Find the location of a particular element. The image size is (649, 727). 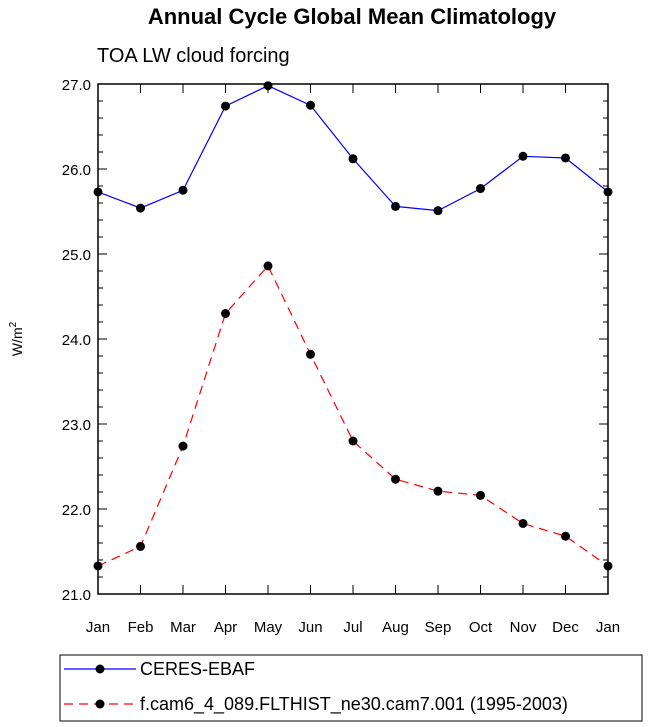

y-tick-label: 24.0 is located at coordinates (76, 340).